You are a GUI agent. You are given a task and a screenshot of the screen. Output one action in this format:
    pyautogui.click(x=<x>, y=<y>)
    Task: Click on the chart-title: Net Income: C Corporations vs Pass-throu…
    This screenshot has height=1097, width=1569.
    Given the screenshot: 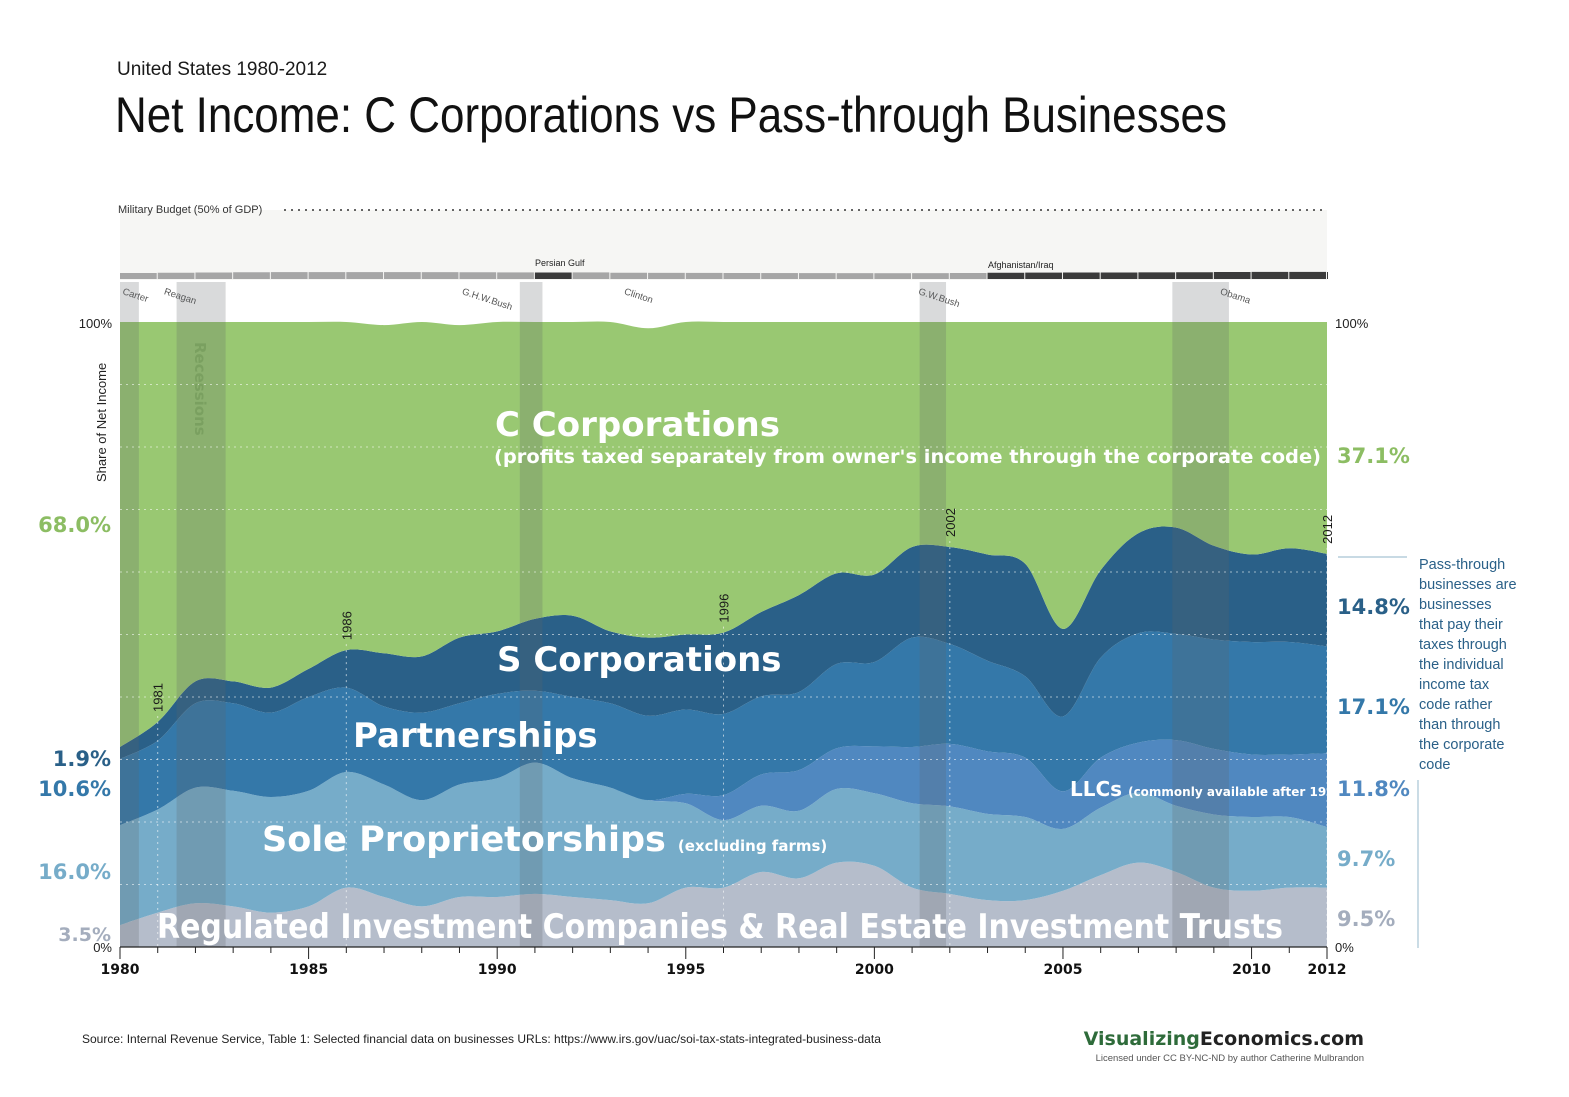 What is the action you would take?
    pyautogui.click(x=671, y=115)
    